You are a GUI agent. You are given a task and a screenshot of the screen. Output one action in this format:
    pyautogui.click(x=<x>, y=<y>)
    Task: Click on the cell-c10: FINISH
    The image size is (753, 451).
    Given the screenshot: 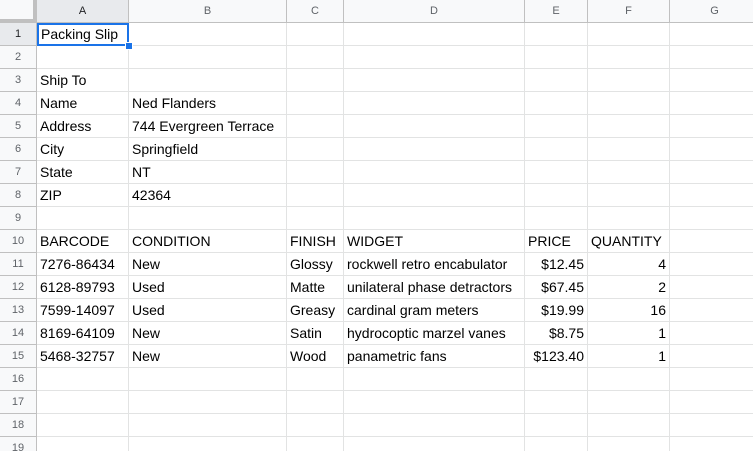 What is the action you would take?
    pyautogui.click(x=315, y=241)
    